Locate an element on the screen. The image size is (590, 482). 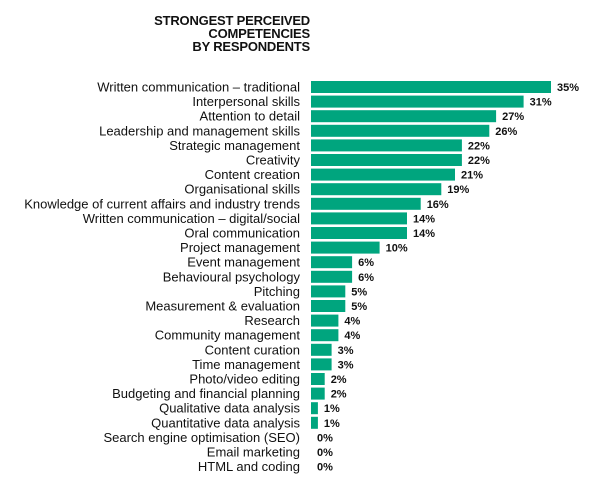
category-label: Oral communication is located at coordinates (242, 233).